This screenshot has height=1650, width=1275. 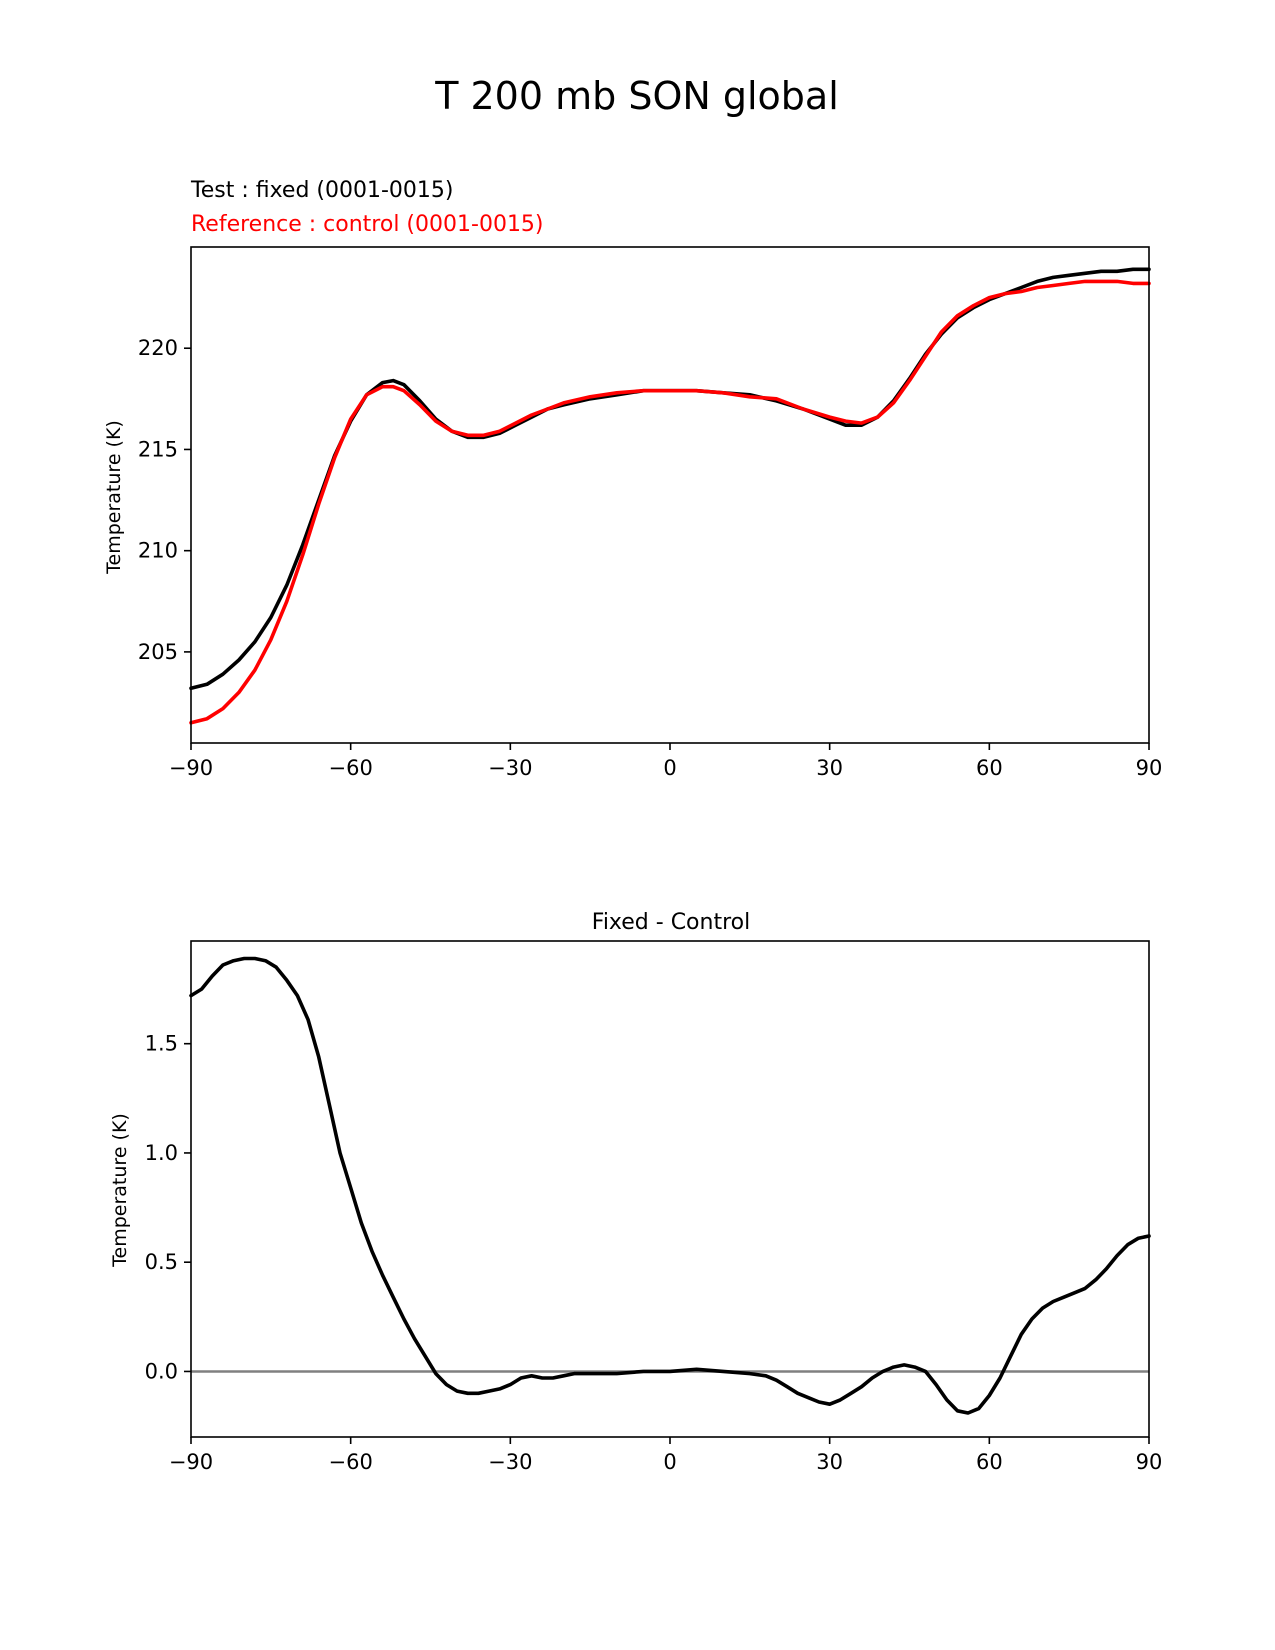 I want to click on bottom-y-tick-label: 0.0, so click(x=161, y=1371).